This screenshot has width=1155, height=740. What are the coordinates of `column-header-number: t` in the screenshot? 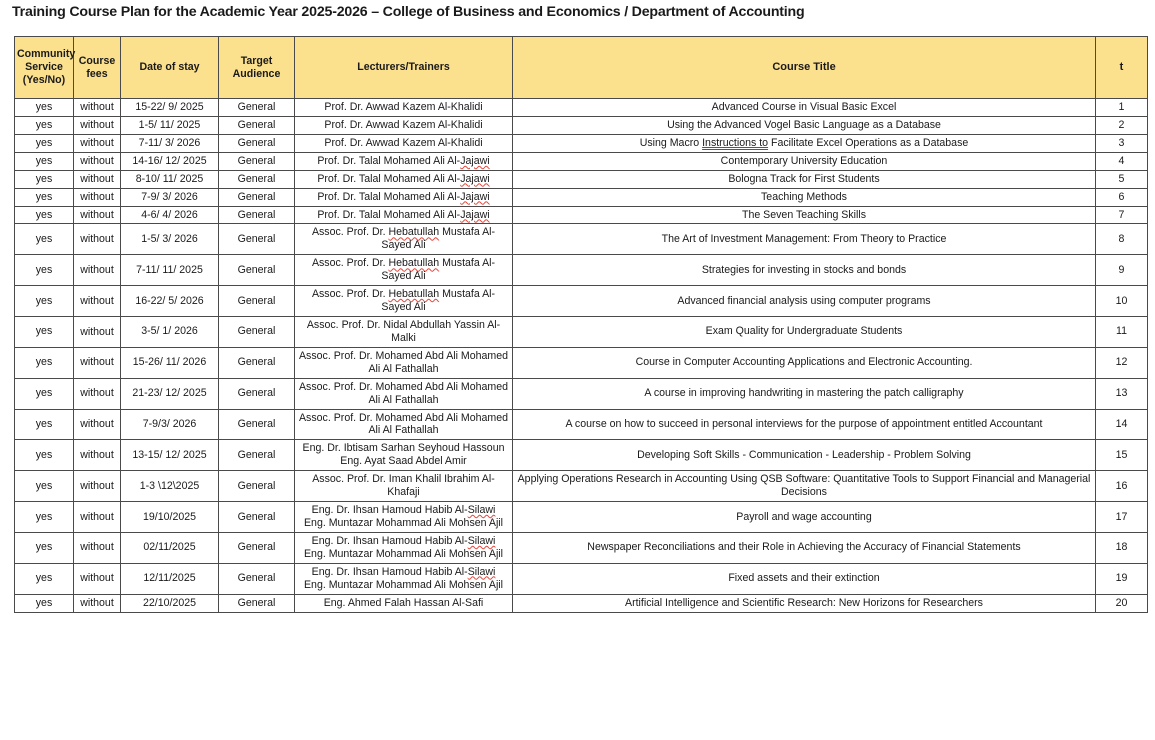 It's located at (1121, 67).